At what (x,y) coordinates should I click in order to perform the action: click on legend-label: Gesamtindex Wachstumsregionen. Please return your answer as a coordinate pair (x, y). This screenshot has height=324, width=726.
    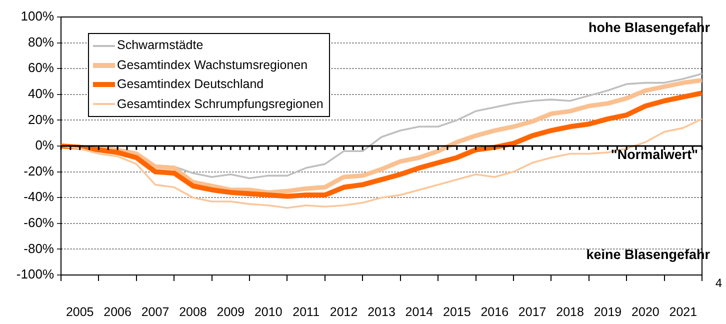
    Looking at the image, I should click on (212, 65).